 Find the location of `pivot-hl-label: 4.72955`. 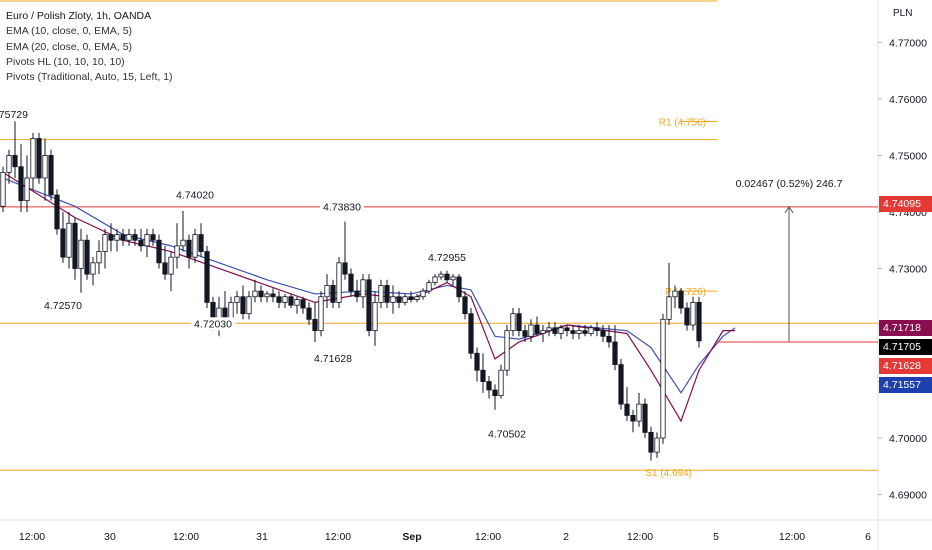

pivot-hl-label: 4.72955 is located at coordinates (447, 258).